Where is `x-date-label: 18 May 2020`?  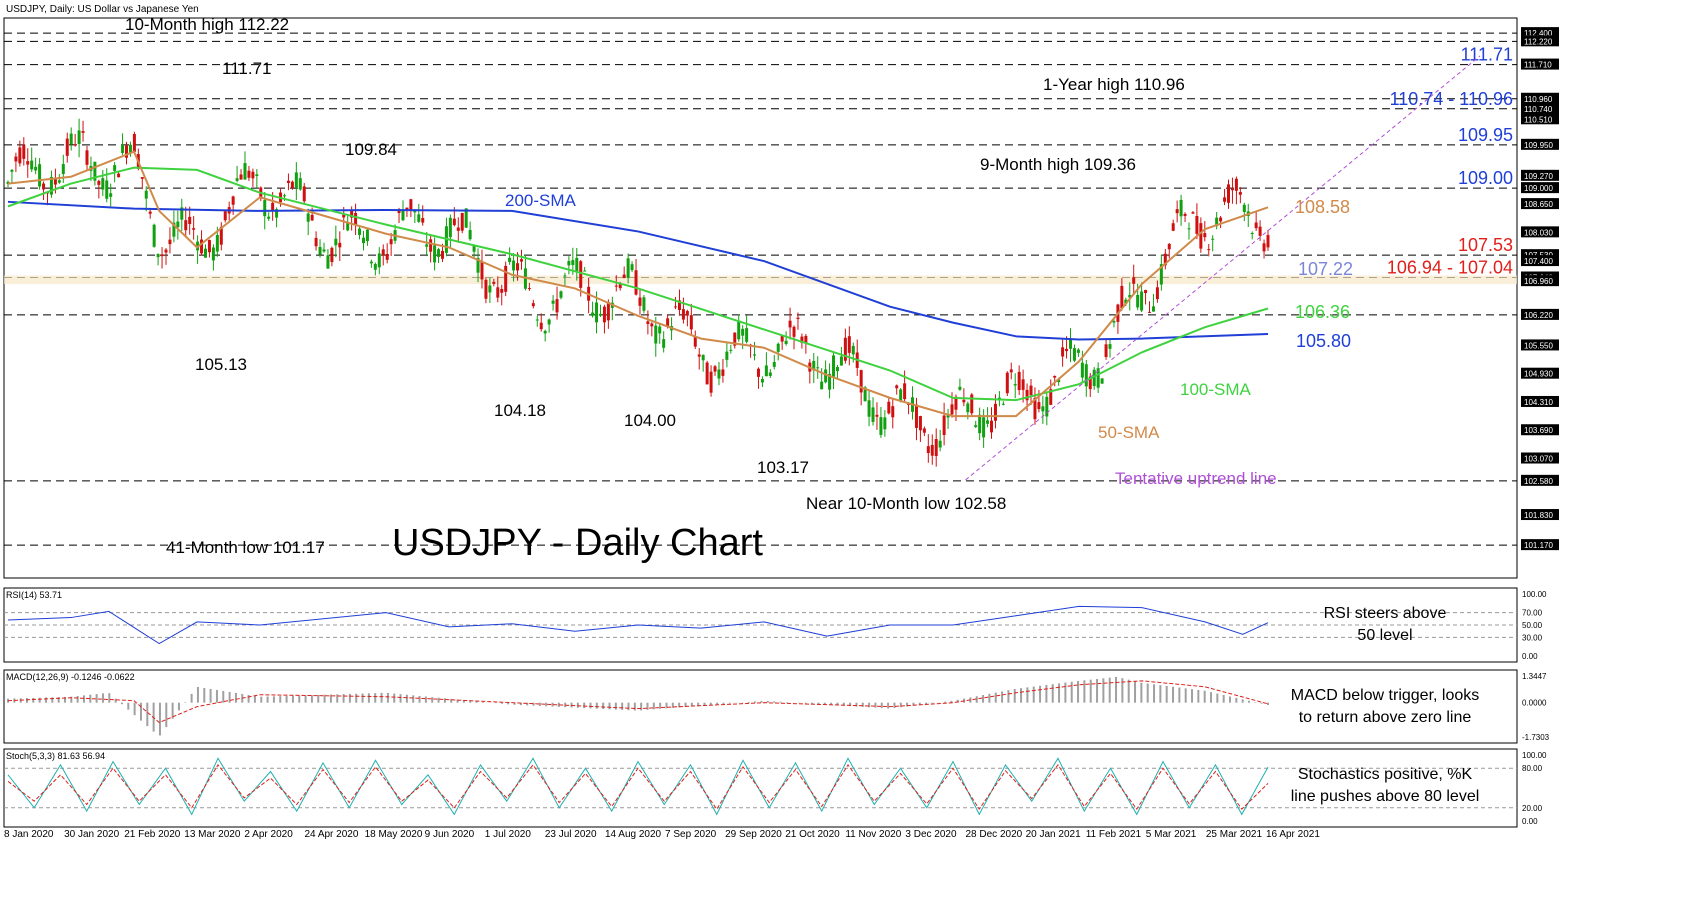 x-date-label: 18 May 2020 is located at coordinates (394, 834).